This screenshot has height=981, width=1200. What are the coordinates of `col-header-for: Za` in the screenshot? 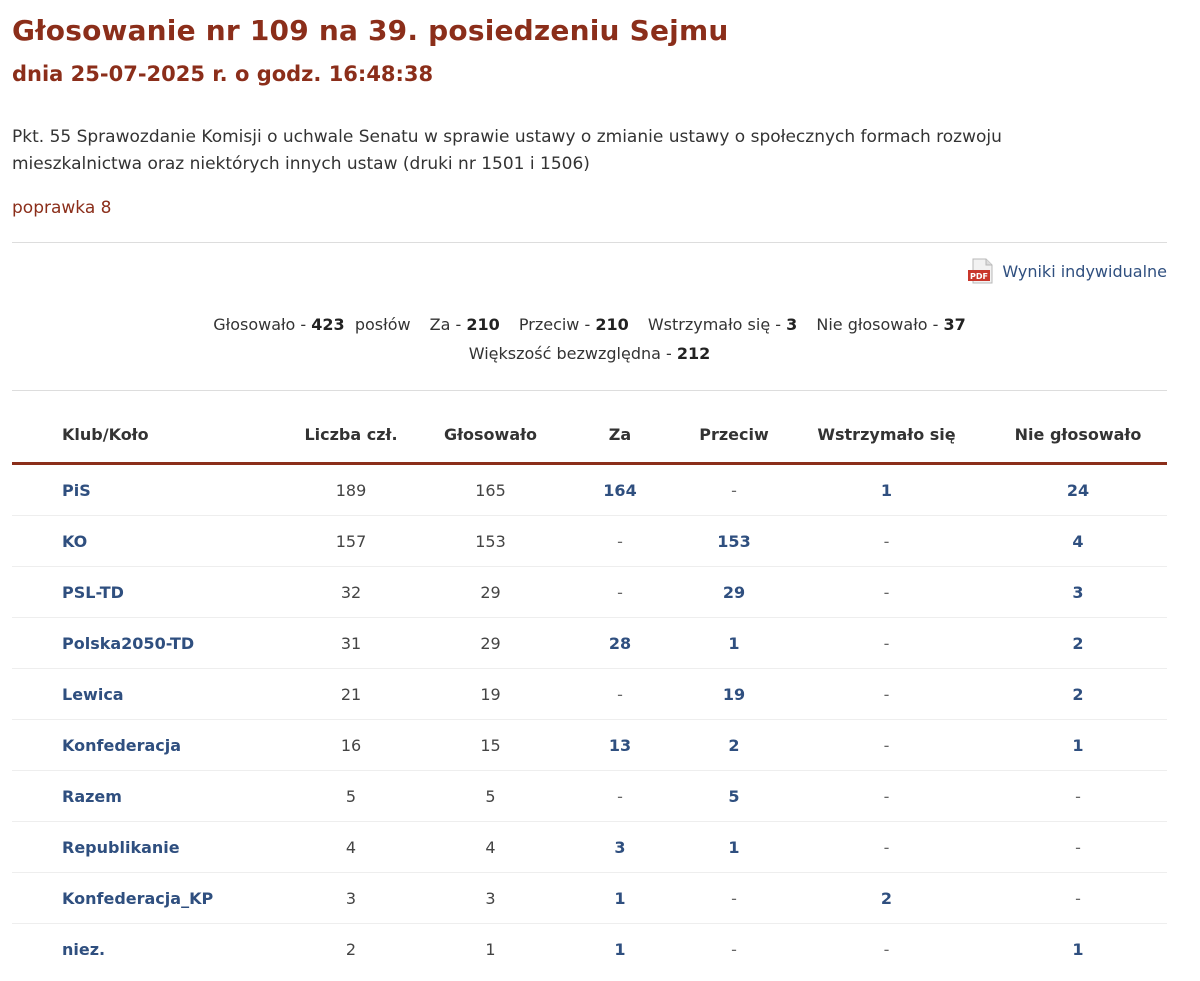 It's located at (620, 437).